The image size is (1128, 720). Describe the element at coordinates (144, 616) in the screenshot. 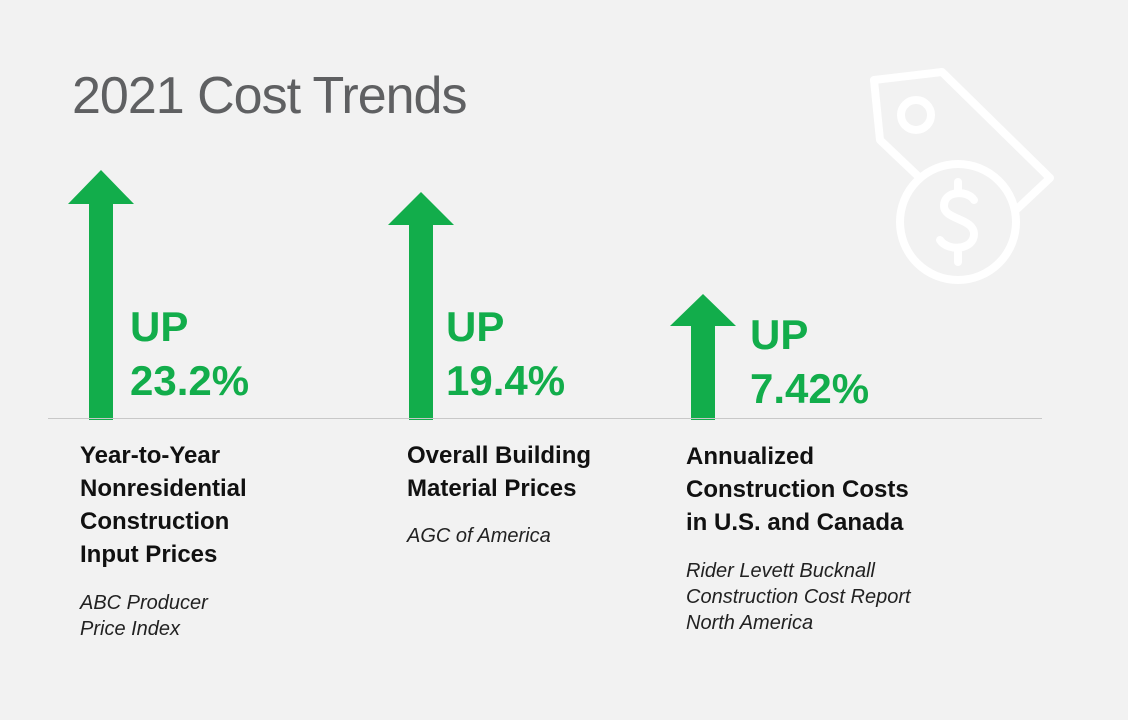

I see `stat-source: ABC Producer Price Index` at that location.